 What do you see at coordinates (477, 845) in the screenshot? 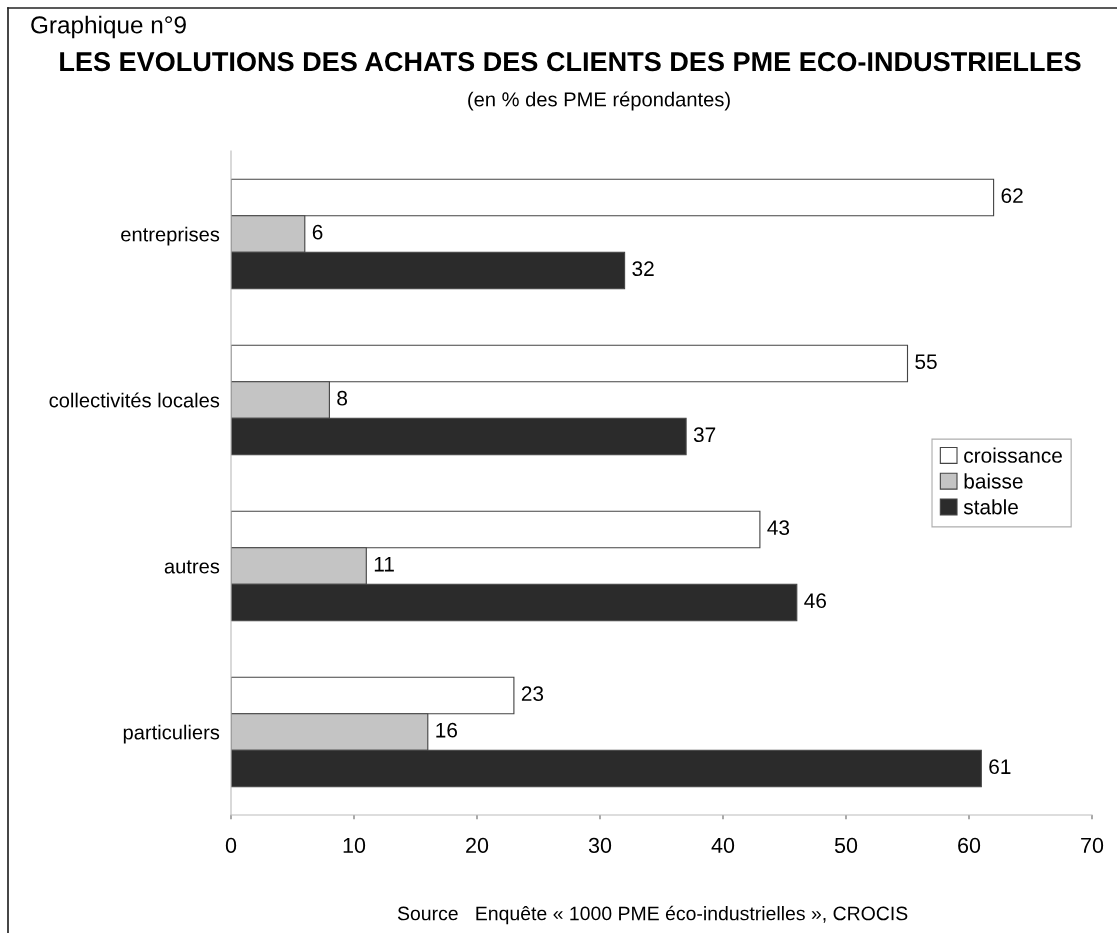
I see `x-tick-label: 20` at bounding box center [477, 845].